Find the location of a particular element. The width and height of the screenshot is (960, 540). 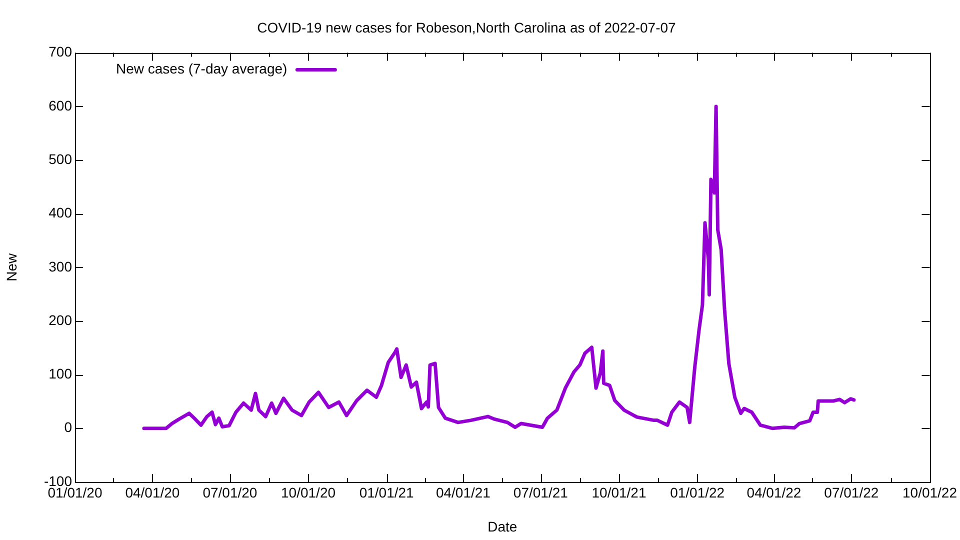

x-tick-label: 01/01/22 is located at coordinates (697, 492).